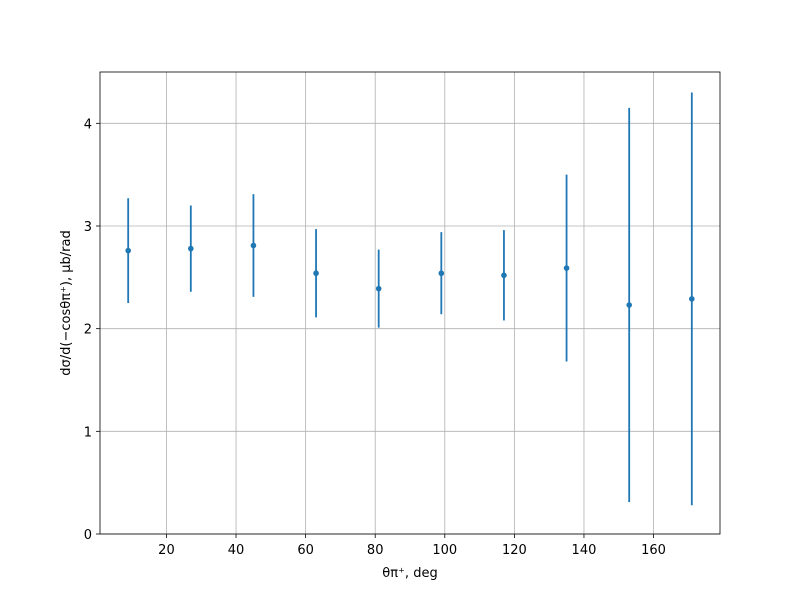 The width and height of the screenshot is (800, 604). What do you see at coordinates (514, 550) in the screenshot?
I see `x-tick-label: 120` at bounding box center [514, 550].